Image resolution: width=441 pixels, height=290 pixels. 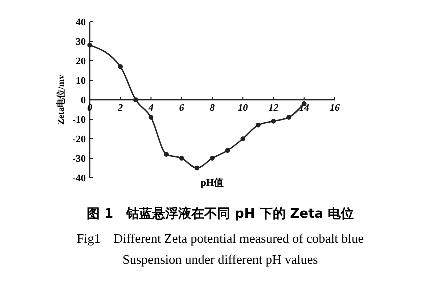 I want to click on x-tick-label: 4, so click(x=151, y=108).